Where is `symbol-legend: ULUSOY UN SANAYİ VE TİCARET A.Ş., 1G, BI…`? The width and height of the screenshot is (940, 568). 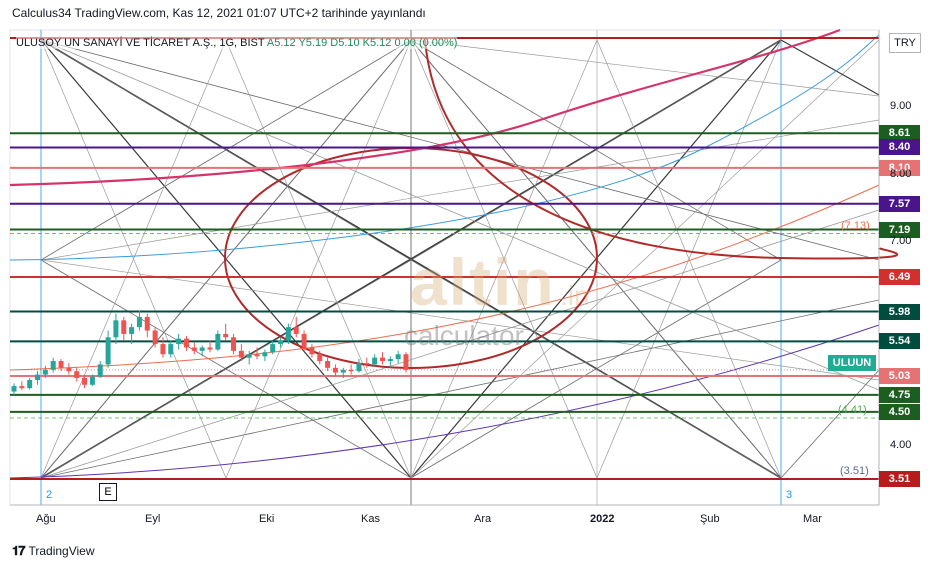
symbol-legend: ULUSOY UN SANAYİ VE TİCARET A.Ş., 1G, BI… is located at coordinates (237, 43).